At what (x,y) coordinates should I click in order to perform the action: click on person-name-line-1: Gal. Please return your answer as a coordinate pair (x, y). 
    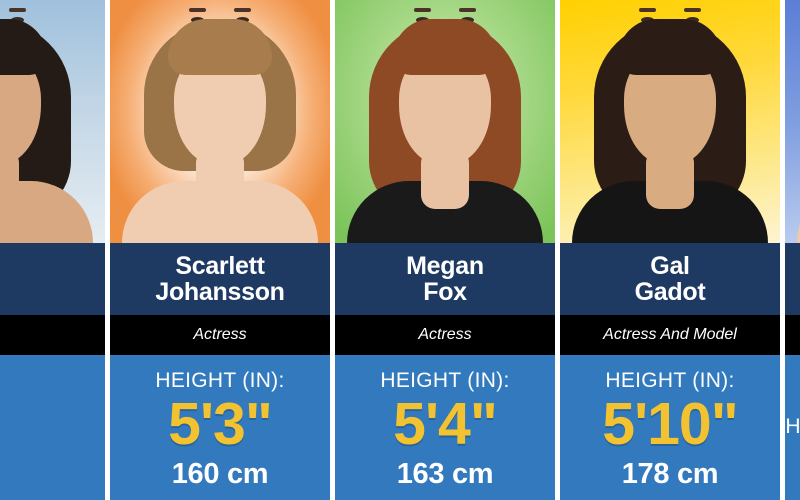
    Looking at the image, I should click on (670, 265).